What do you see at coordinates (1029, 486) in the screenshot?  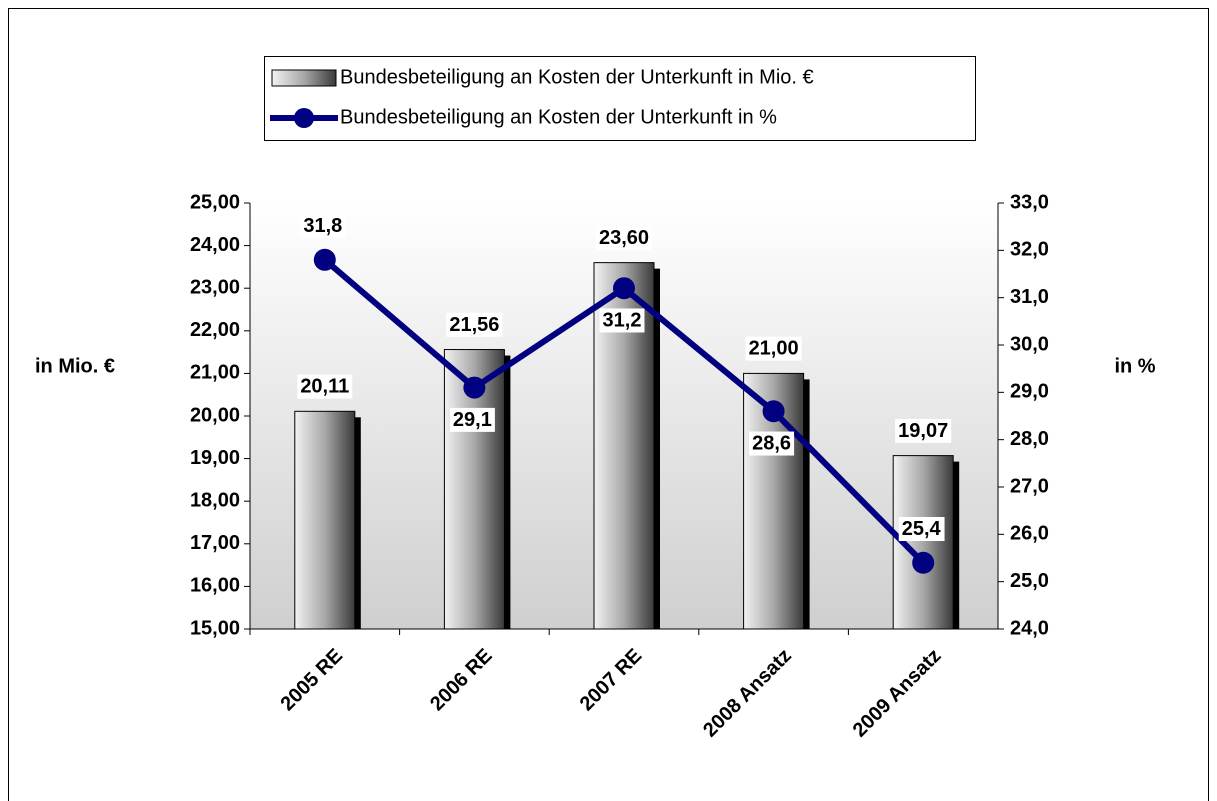 I see `y2-tick-label: 27,0` at bounding box center [1029, 486].